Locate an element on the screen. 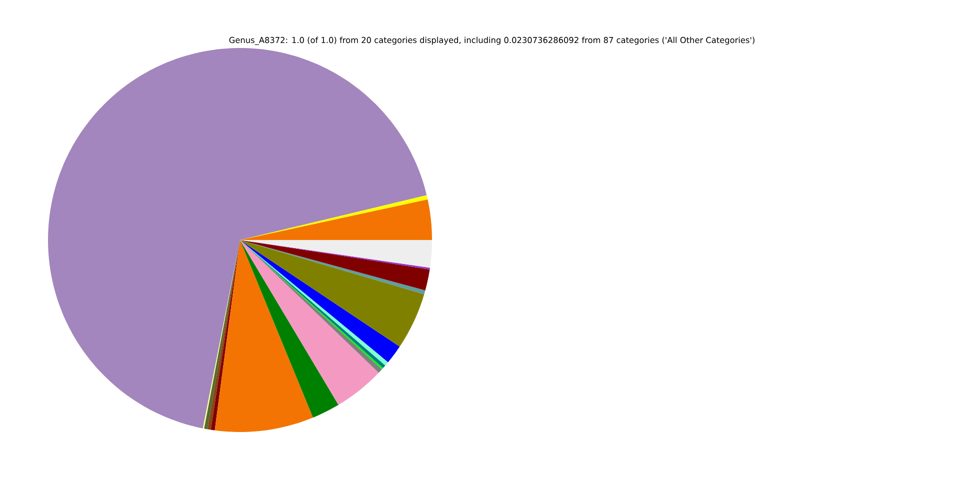 The image size is (960, 480). text: Genus_A8372: 1.0 (of 1.0) from 20 categories displayed, including 0.0230736286092 from 87 categories ('All Other Categories') is located at coordinates (491, 40).